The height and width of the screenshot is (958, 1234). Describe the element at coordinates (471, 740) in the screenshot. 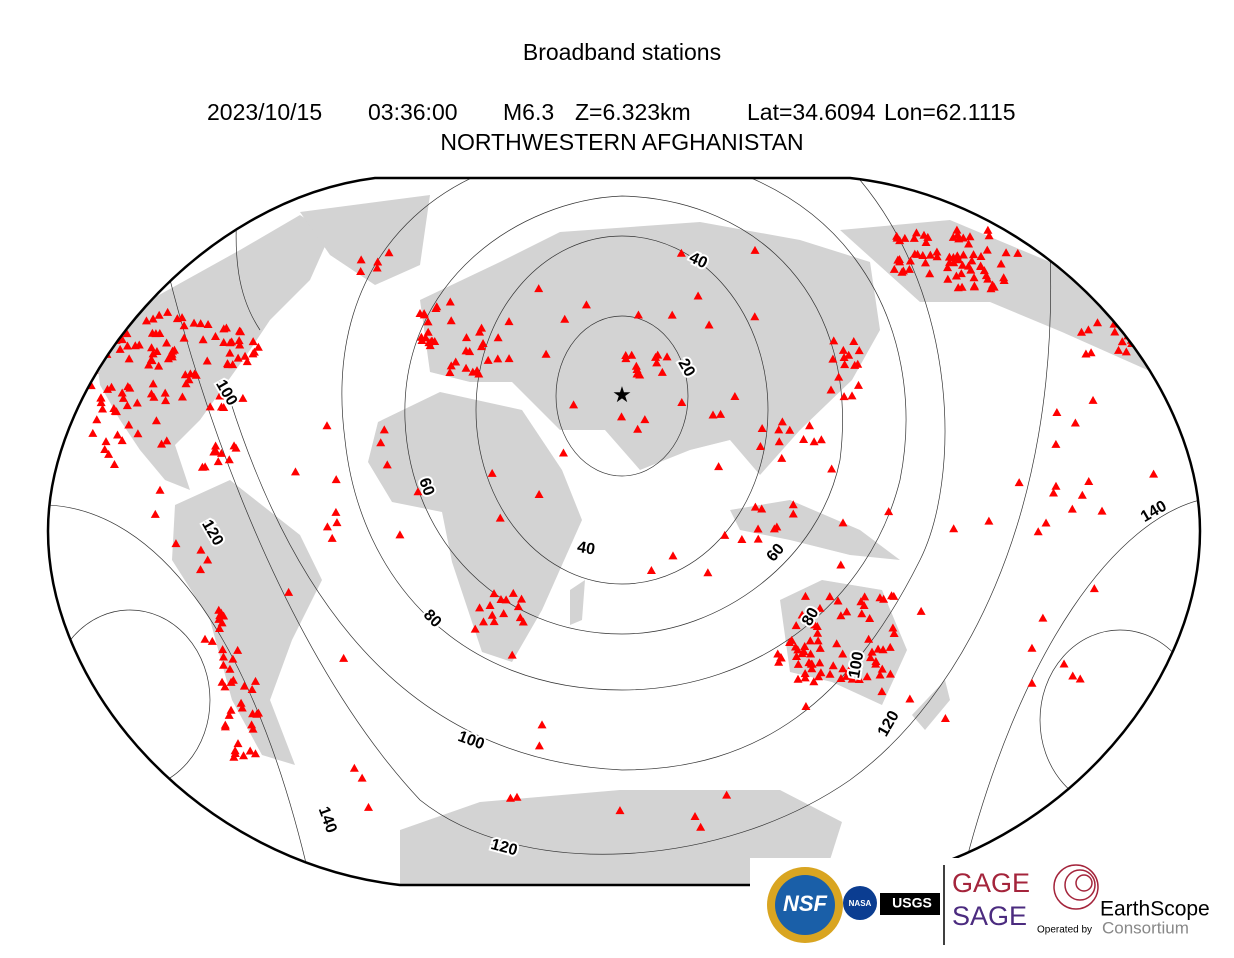

I see `contour-label: 100` at that location.